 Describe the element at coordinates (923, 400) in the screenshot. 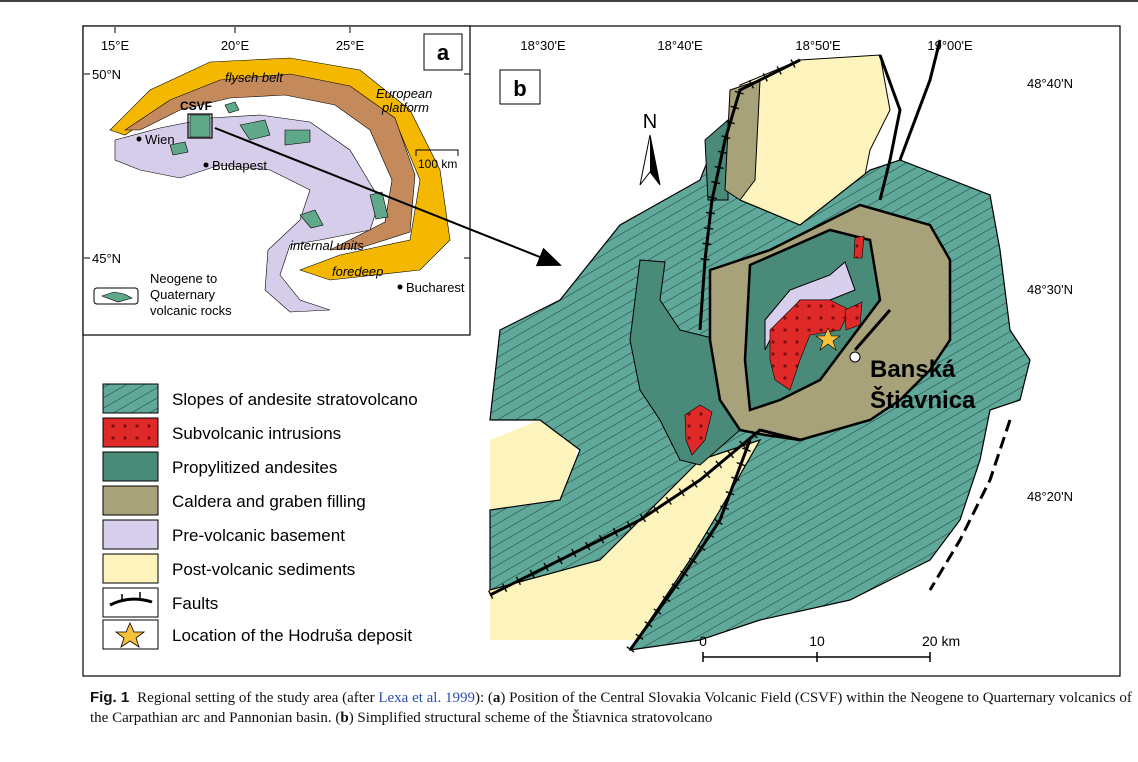

I see `town-label: Štiavnica` at that location.